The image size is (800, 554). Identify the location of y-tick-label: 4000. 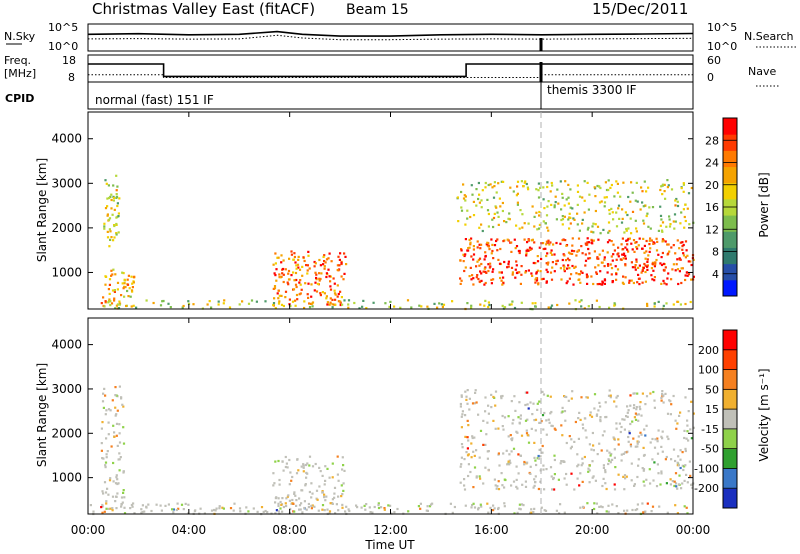
(66, 139).